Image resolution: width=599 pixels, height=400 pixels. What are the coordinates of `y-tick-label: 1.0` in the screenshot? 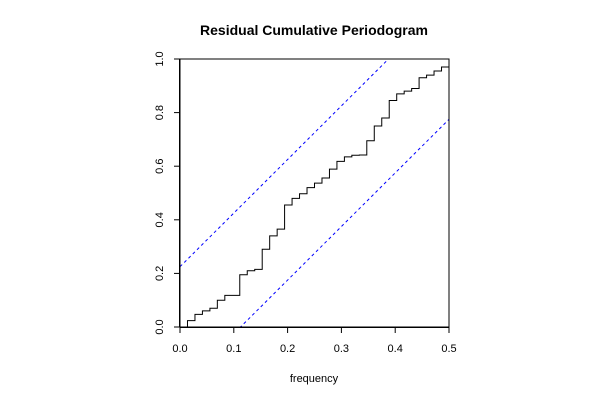 It's located at (160, 58).